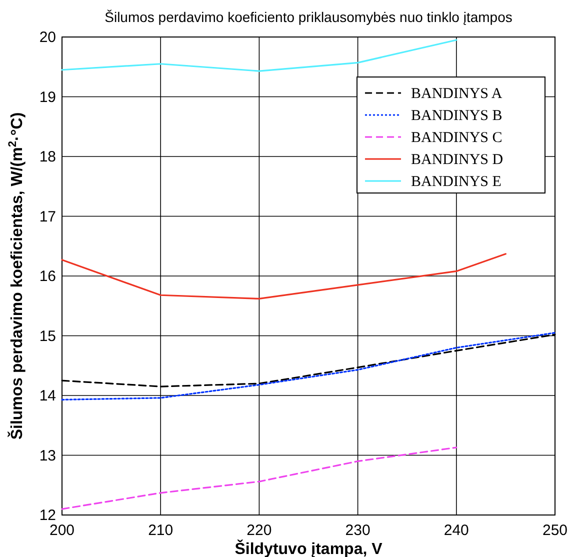  What do you see at coordinates (47, 217) in the screenshot?
I see `y-tick-label: 17` at bounding box center [47, 217].